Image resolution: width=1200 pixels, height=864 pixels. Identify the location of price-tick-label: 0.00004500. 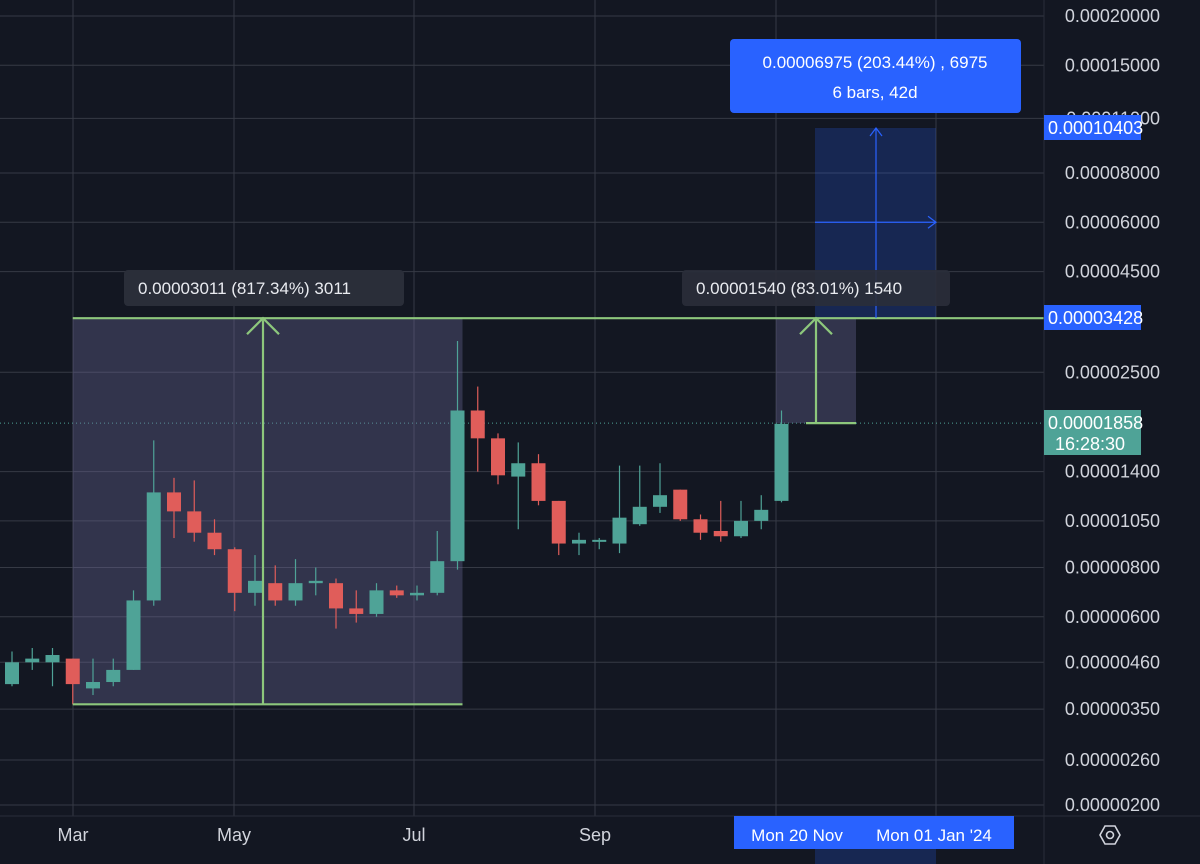
(1112, 272).